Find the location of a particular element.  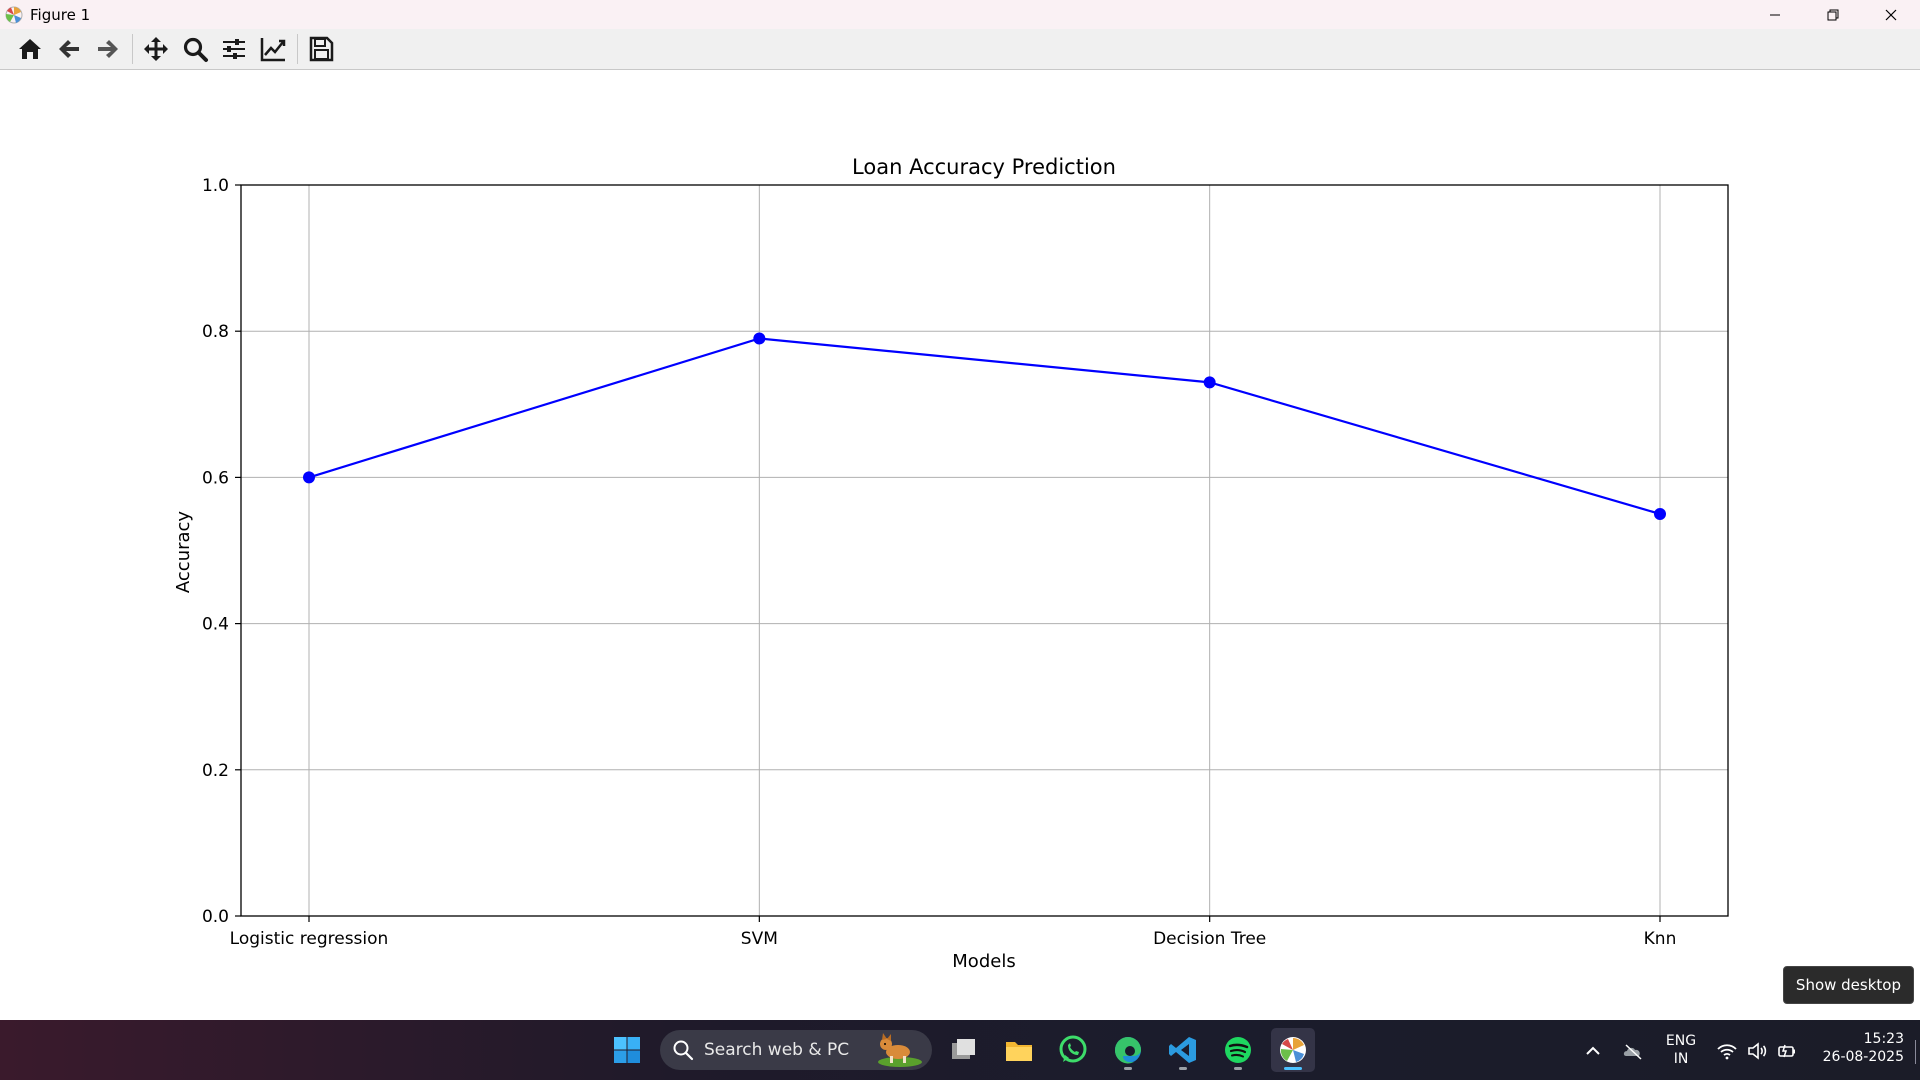

whatsapp-icon is located at coordinates (1073, 1049).